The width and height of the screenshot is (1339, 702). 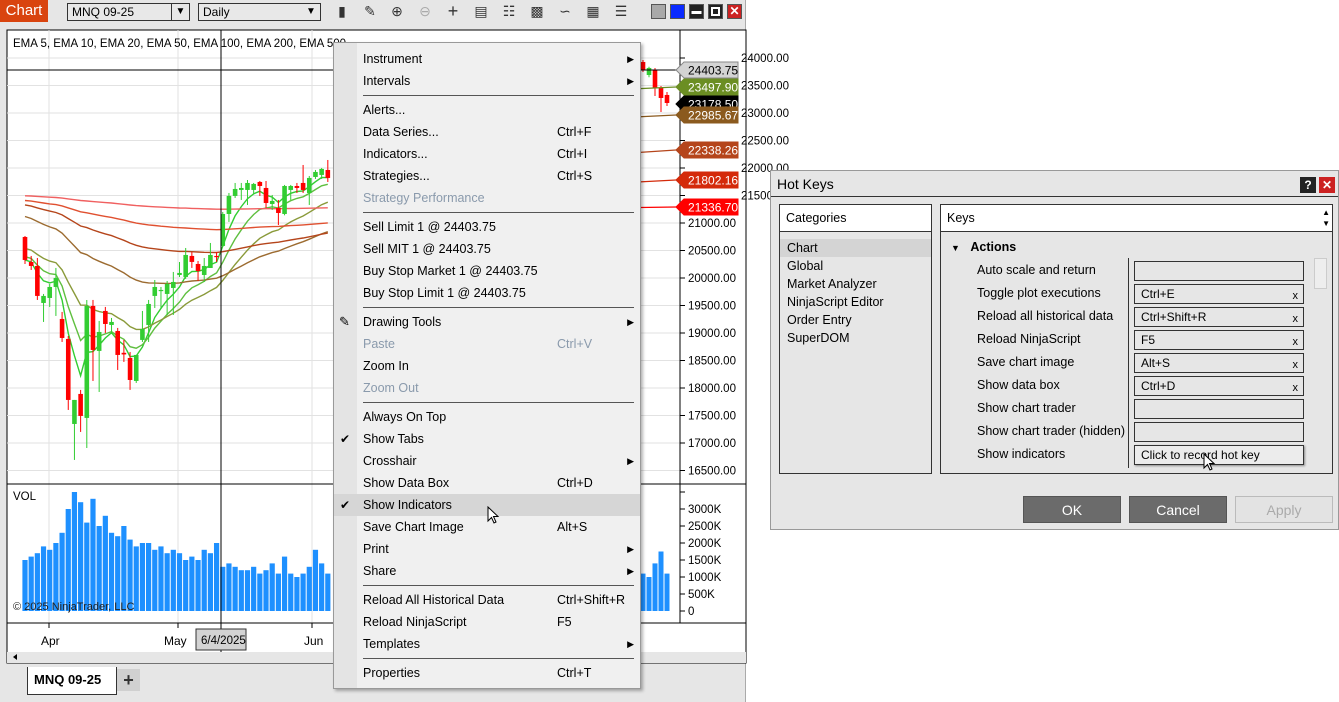 What do you see at coordinates (658, 181) in the screenshot?
I see `ema-line-segment` at bounding box center [658, 181].